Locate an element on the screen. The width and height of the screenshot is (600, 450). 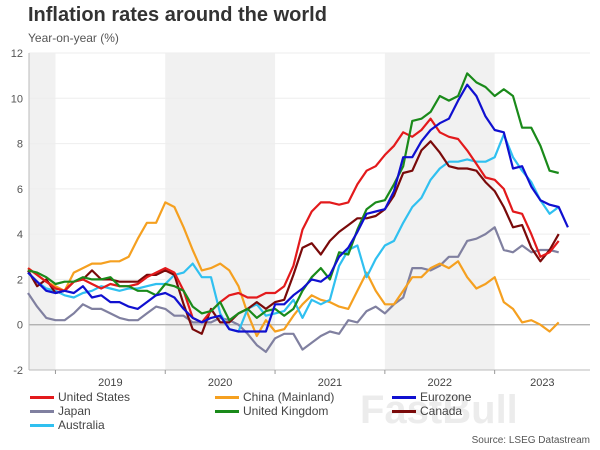
y-tick-label: 0 is located at coordinates (20, 326).